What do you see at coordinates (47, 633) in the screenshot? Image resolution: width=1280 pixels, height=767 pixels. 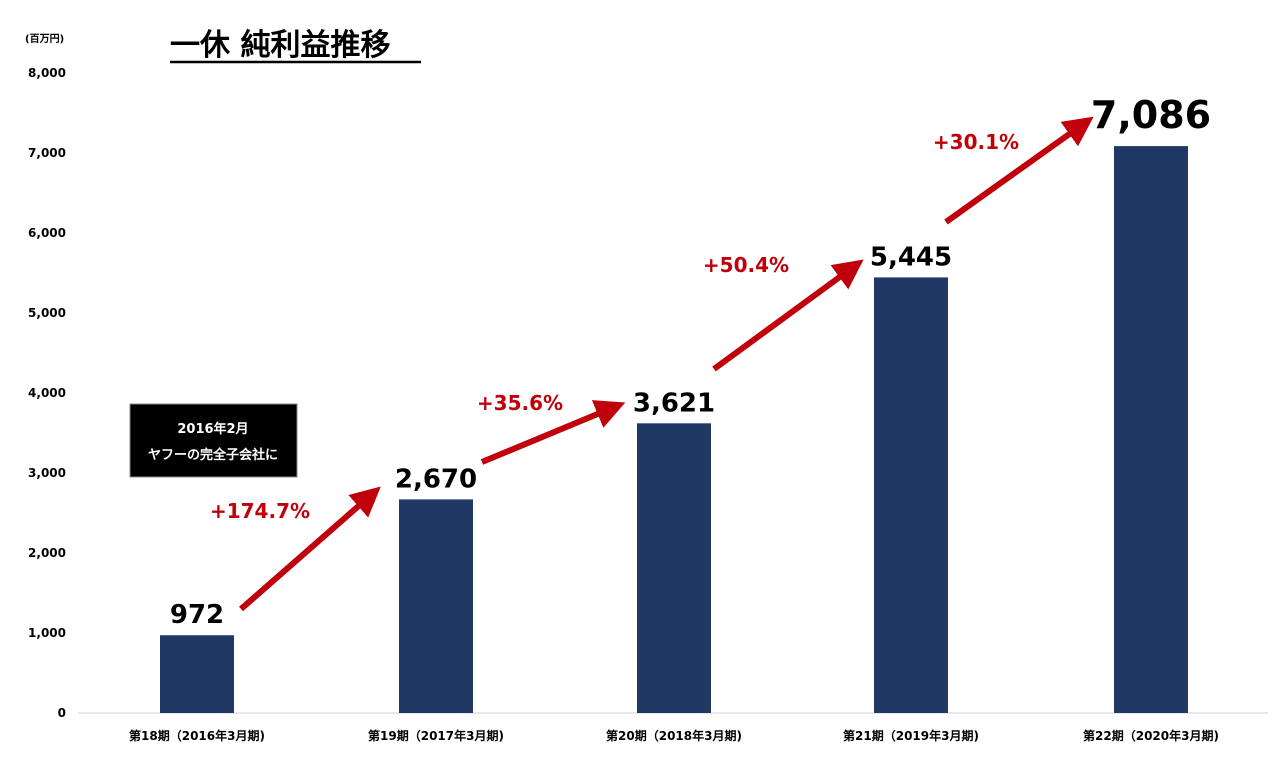 I see `y-tick-label: 1,000` at bounding box center [47, 633].